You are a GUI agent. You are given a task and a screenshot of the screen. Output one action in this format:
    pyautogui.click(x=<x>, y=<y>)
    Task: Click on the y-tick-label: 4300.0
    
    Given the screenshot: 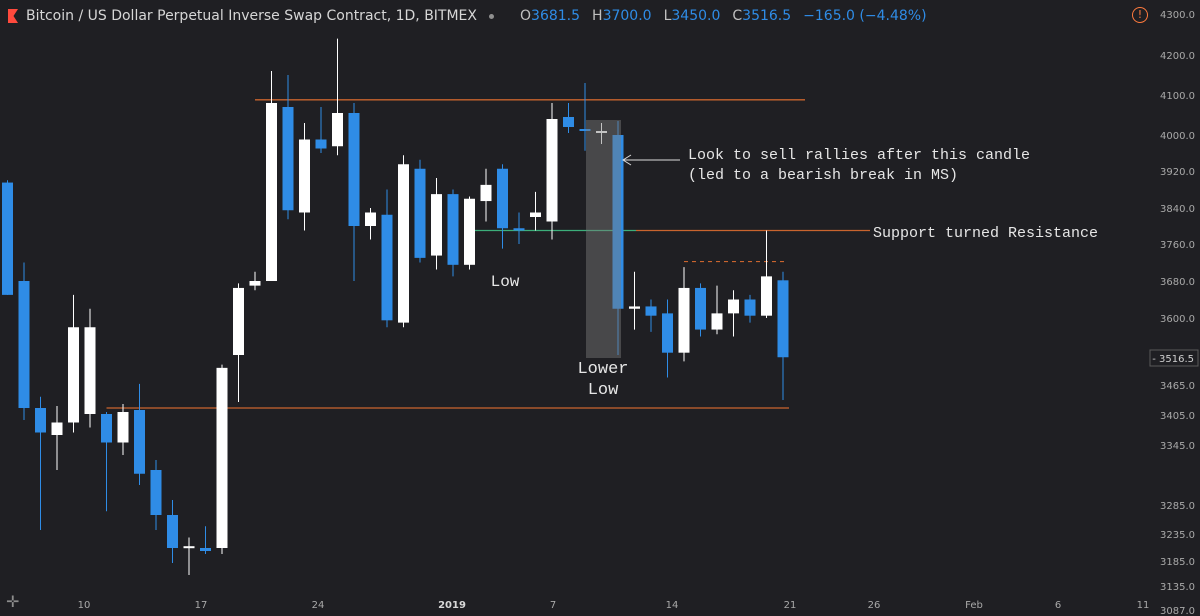 What is the action you would take?
    pyautogui.click(x=1177, y=15)
    